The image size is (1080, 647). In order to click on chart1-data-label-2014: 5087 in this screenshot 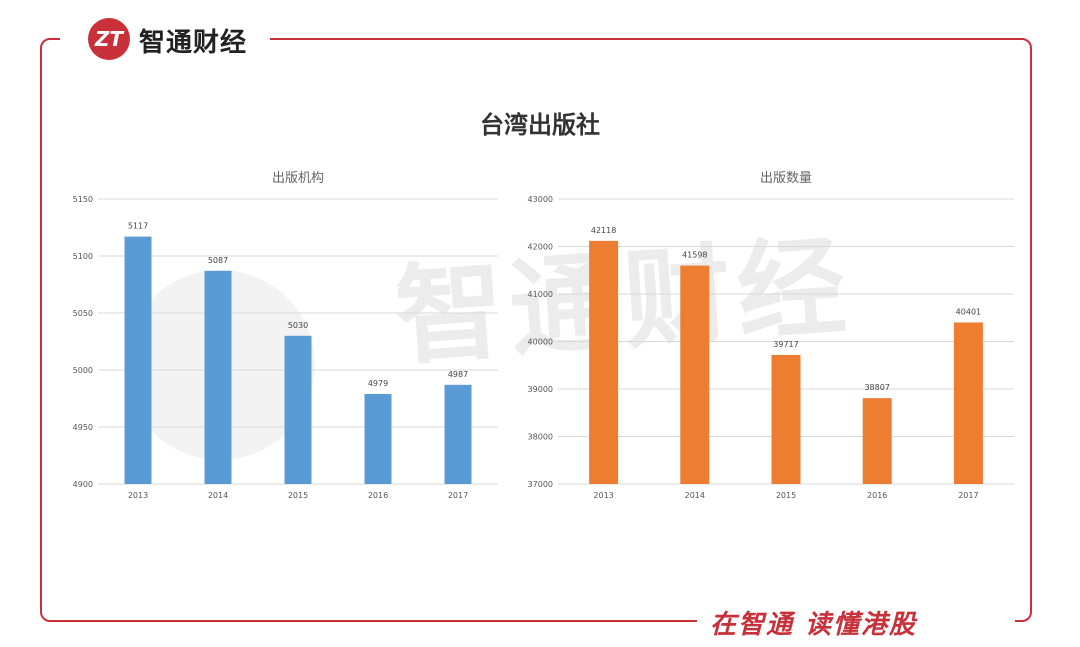, I will do `click(218, 260)`.